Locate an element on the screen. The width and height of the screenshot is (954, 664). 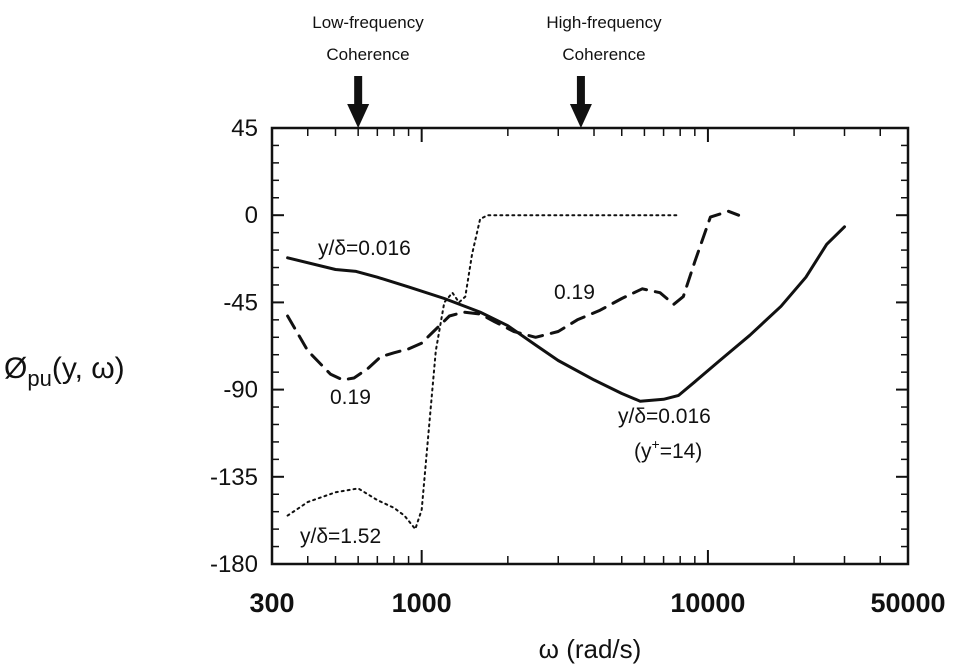
label-dashed-left: 0.19 is located at coordinates (350, 397).